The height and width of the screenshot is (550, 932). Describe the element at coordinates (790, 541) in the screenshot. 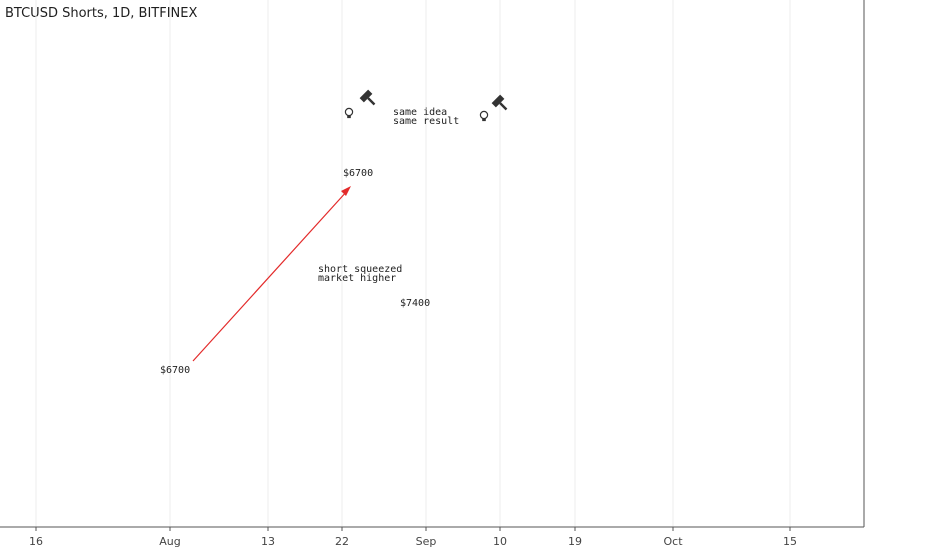

I see `time-tick-label: 15` at that location.